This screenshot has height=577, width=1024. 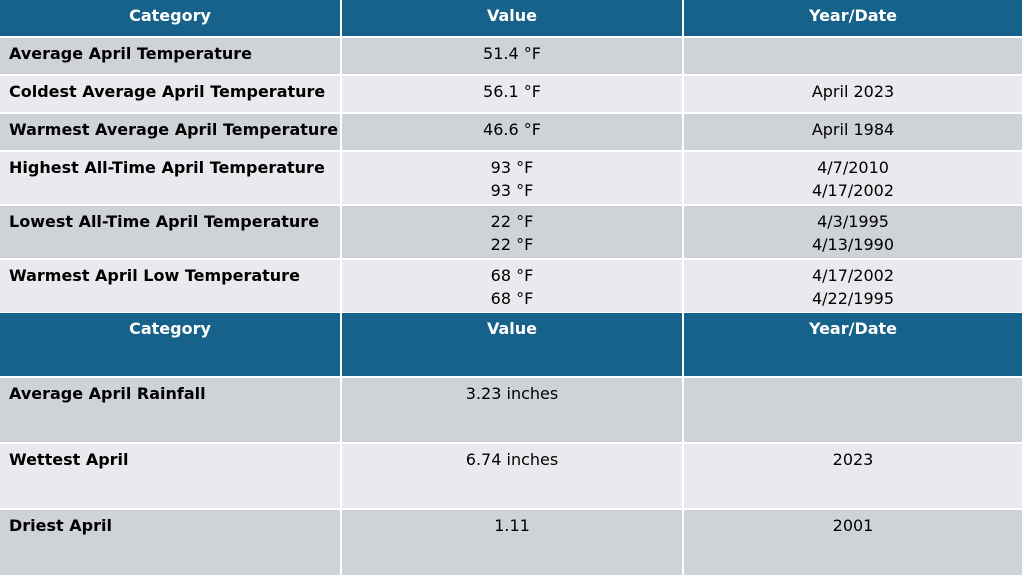 I want to click on category-text: Driest April, so click(x=60, y=525).